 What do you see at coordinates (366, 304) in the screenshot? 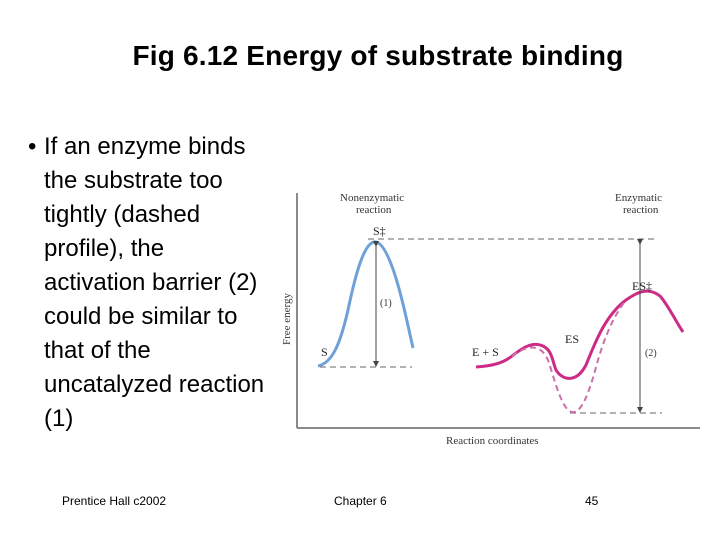
I see `nonenzymatic-curve` at bounding box center [366, 304].